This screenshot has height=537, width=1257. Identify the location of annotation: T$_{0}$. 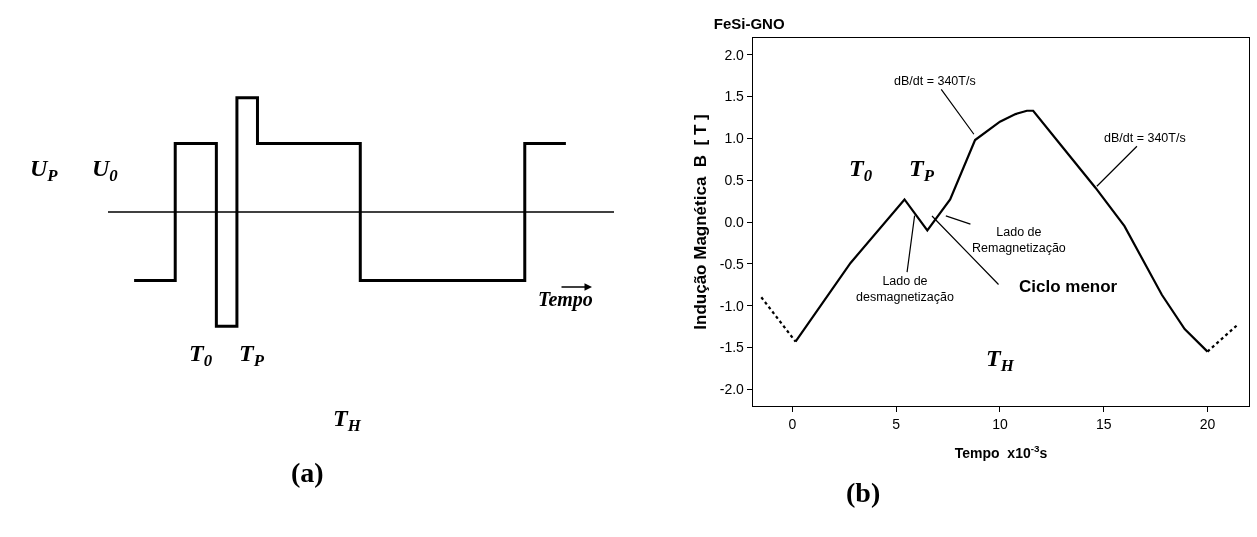
(861, 170).